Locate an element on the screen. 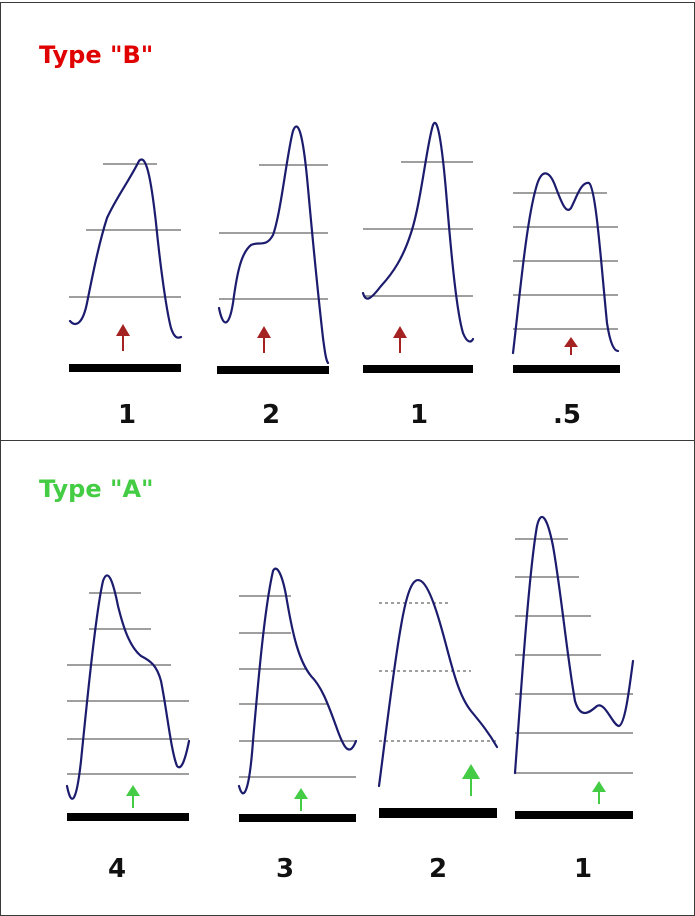 This screenshot has width=695, height=916. value-b1: 1 is located at coordinates (127, 415).